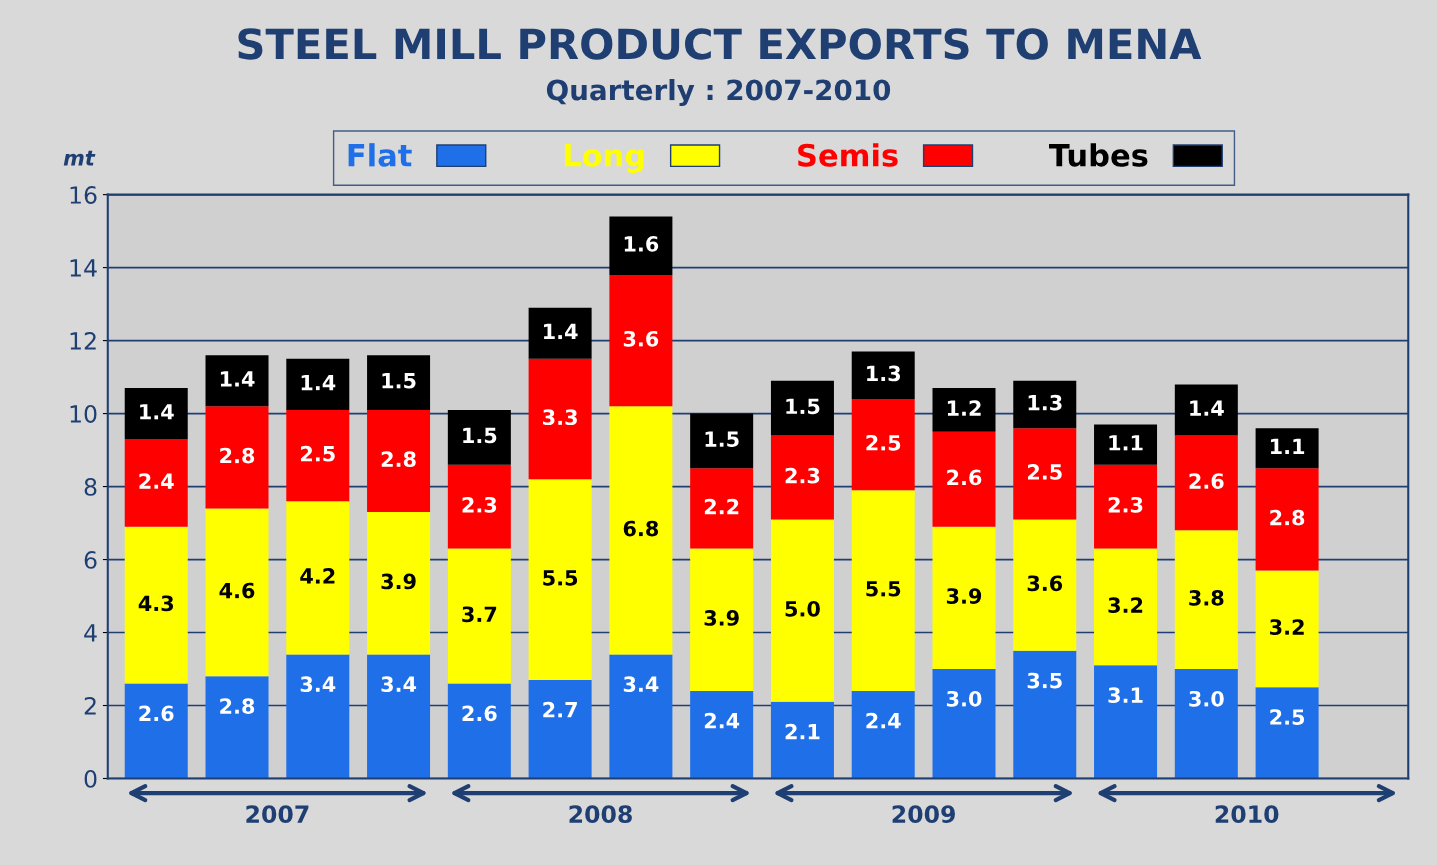 This screenshot has width=1437, height=865. I want to click on data-label: 2.2, so click(721, 506).